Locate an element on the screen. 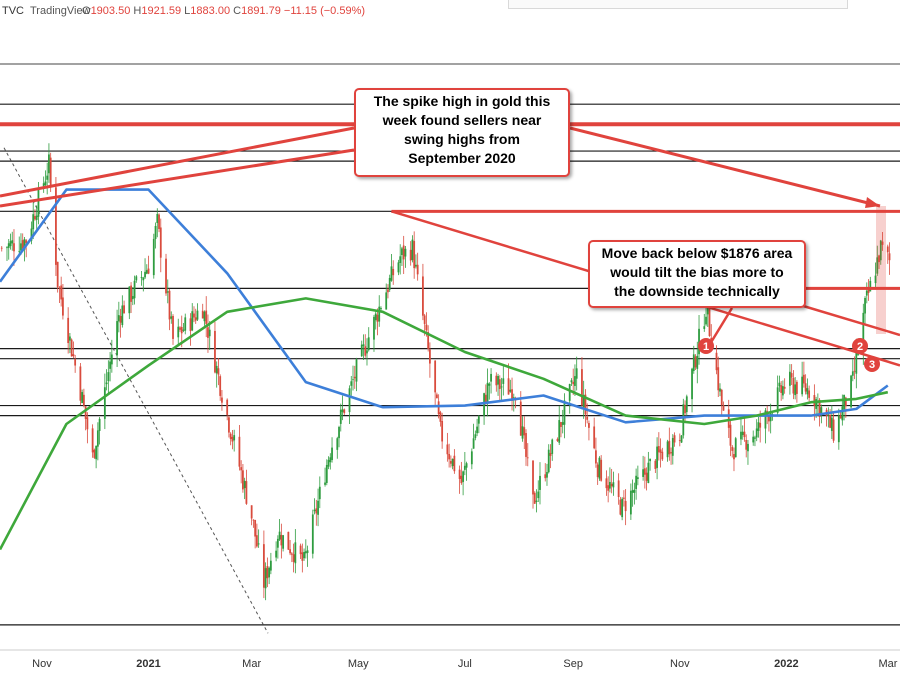  marker-circle is located at coordinates (860, 346).